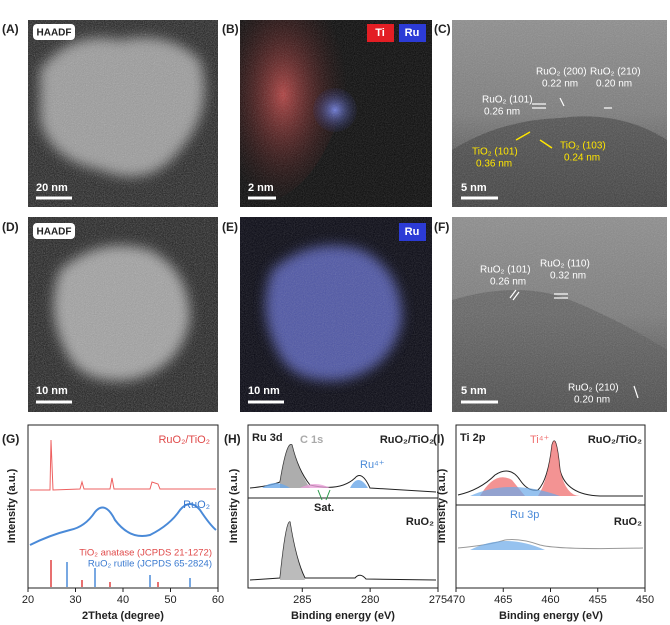 The width and height of the screenshot is (670, 625). Describe the element at coordinates (324, 508) in the screenshot. I see `peak-label: Sat.` at that location.